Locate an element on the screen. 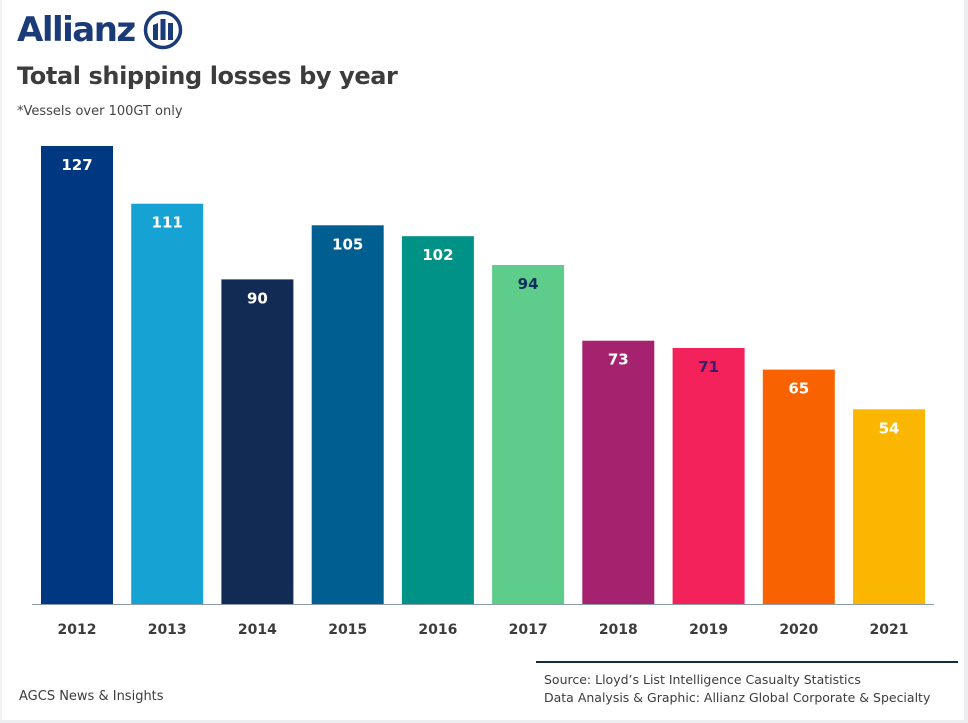  bar-2019 is located at coordinates (708, 476).